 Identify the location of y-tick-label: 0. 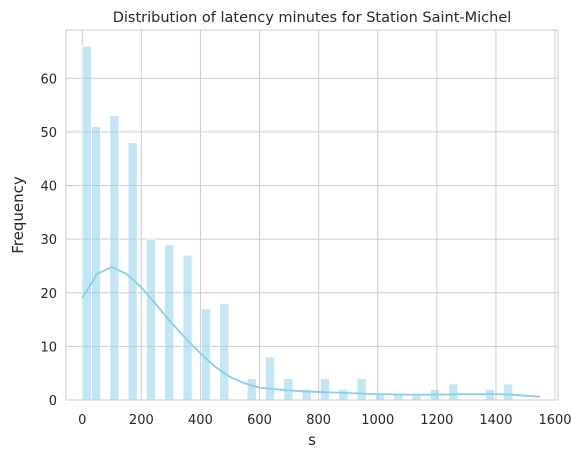
(53, 401).